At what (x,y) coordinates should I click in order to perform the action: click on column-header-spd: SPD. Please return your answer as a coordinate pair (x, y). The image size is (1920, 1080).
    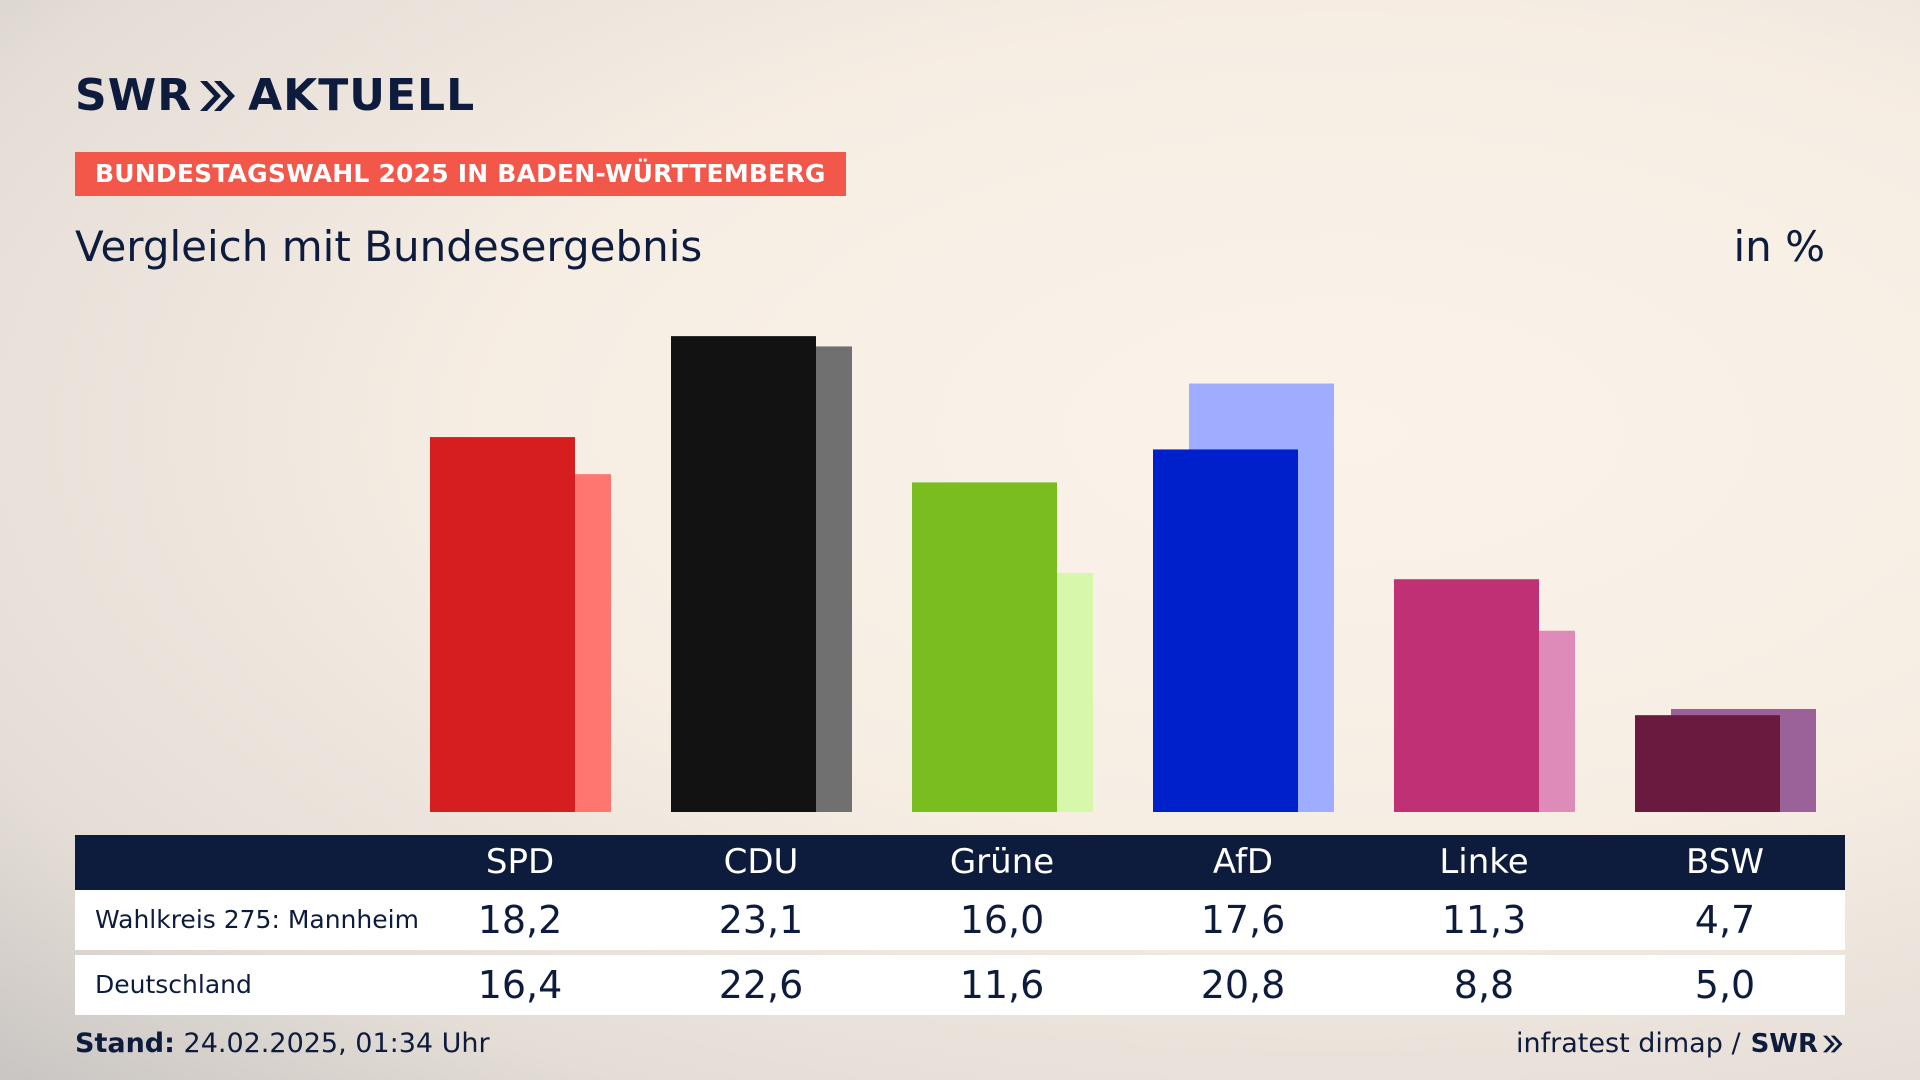
    Looking at the image, I should click on (520, 862).